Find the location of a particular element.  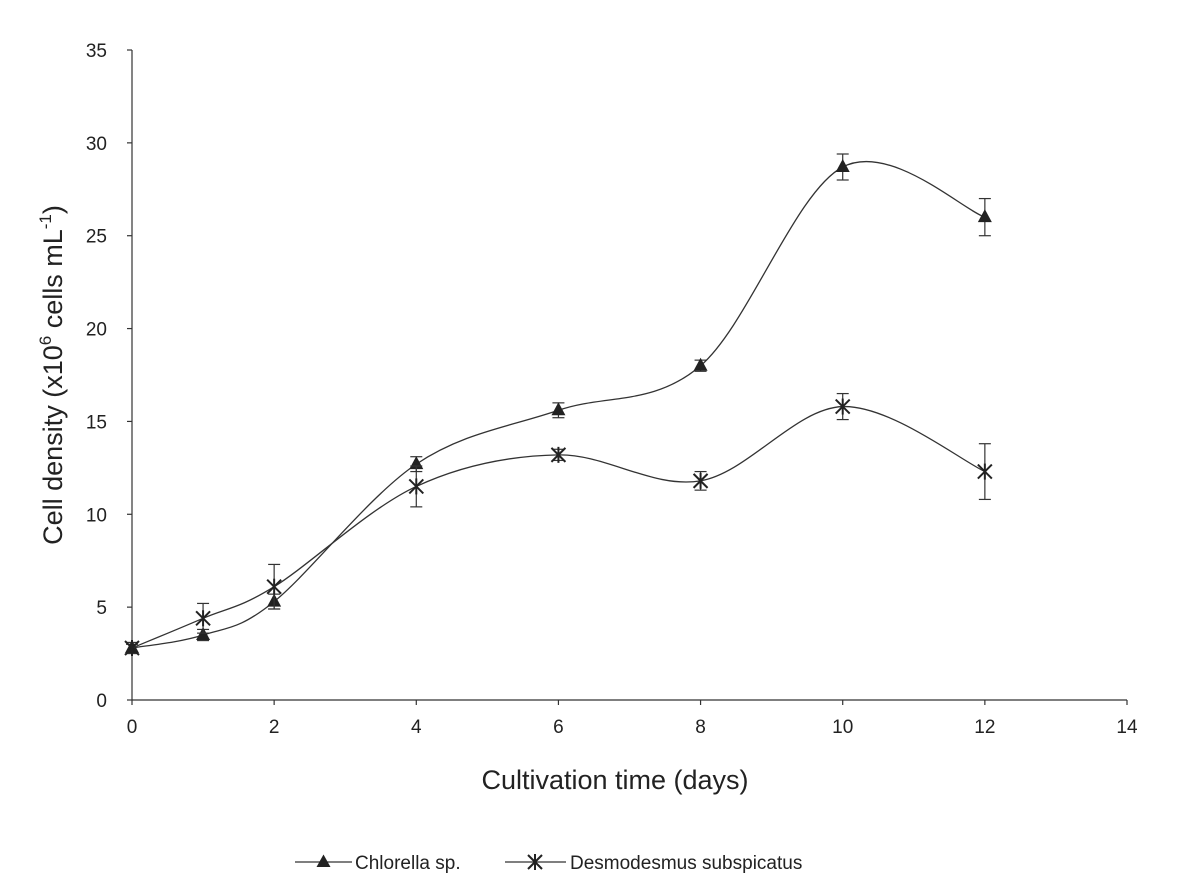

x-tick-label: 12 is located at coordinates (984, 727).